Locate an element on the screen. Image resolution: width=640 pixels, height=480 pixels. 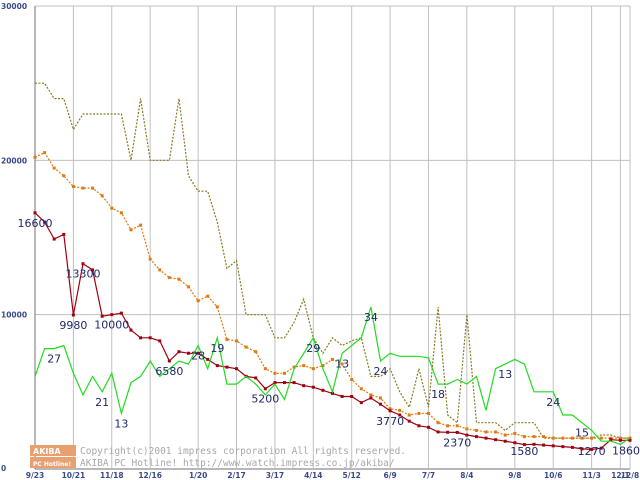
x-tick-label: 6/9 is located at coordinates (389, 475).